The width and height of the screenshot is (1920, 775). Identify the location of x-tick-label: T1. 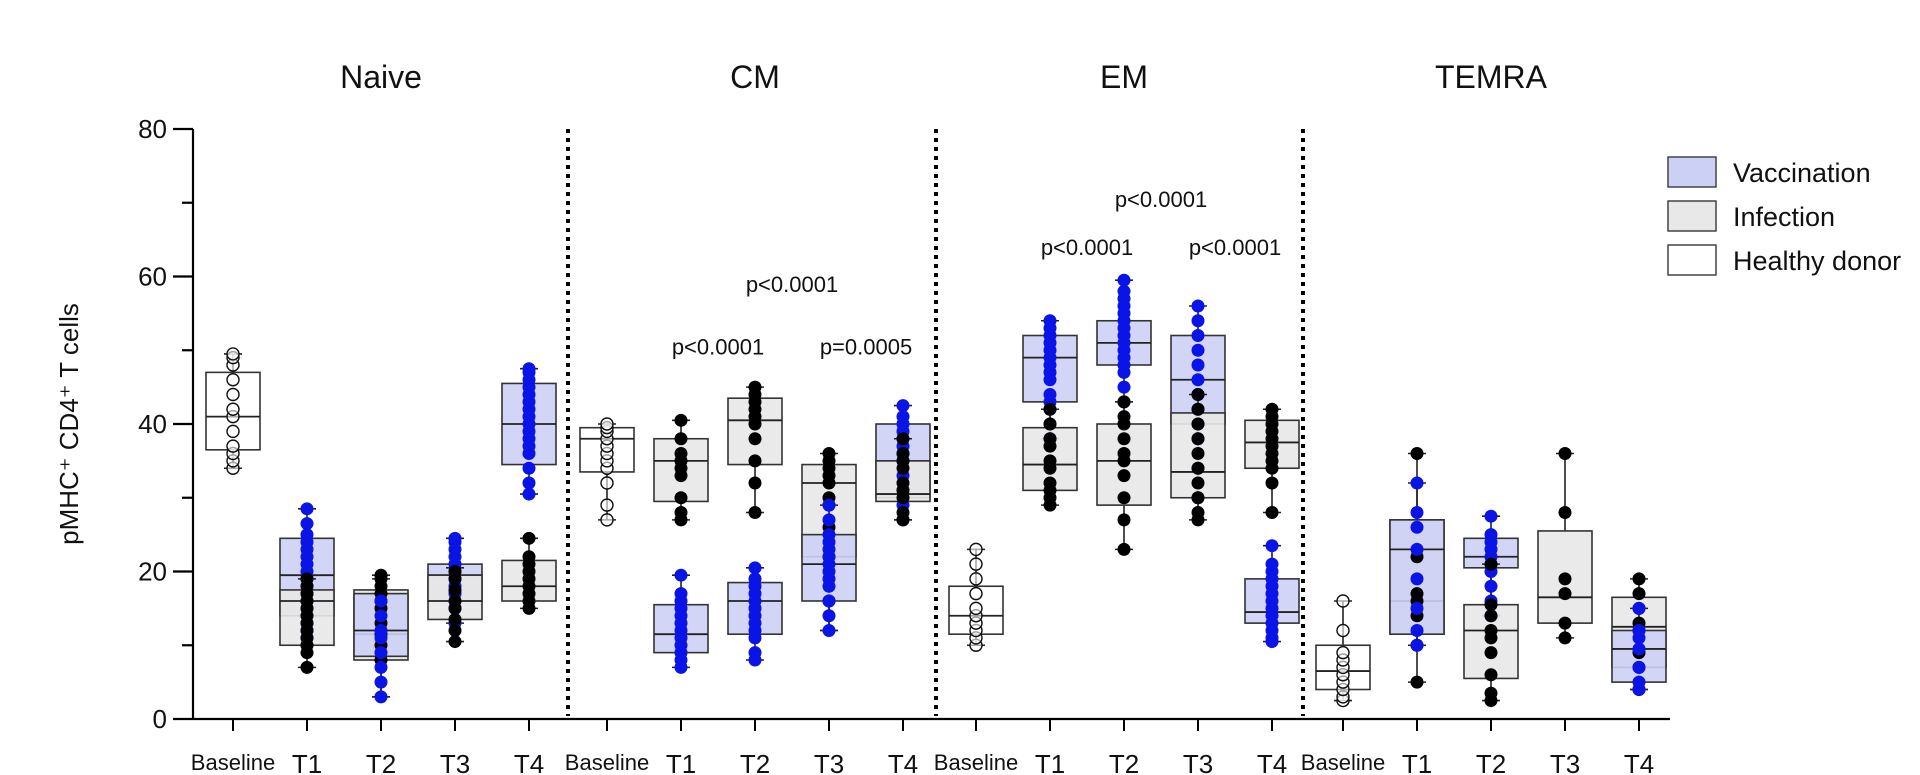
(307, 762).